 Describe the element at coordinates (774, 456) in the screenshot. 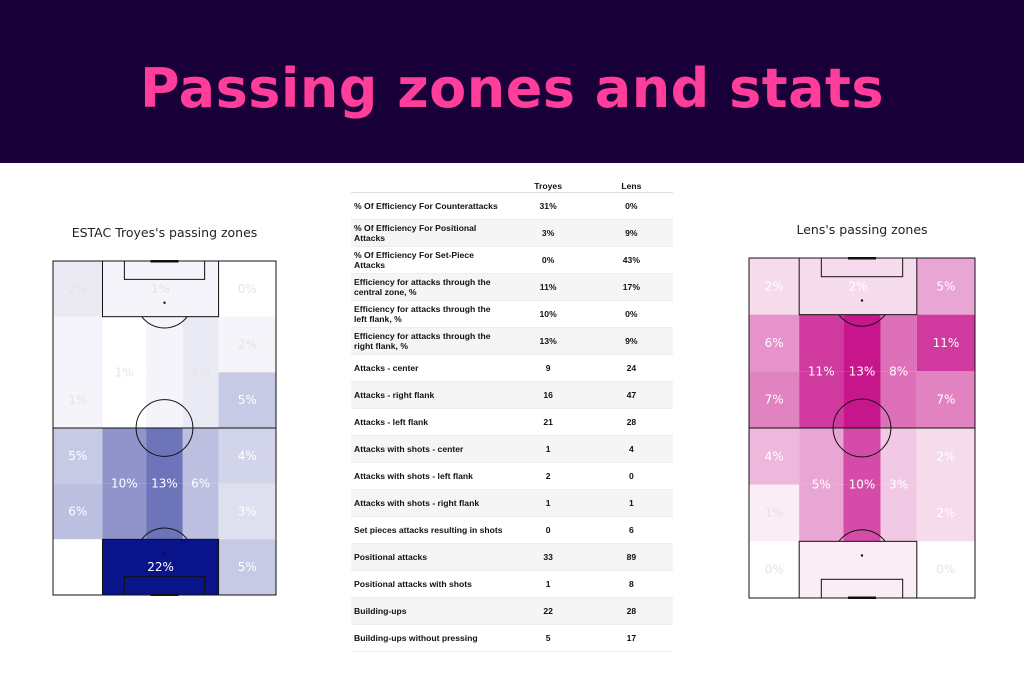

I see `zone-label: 4%` at that location.